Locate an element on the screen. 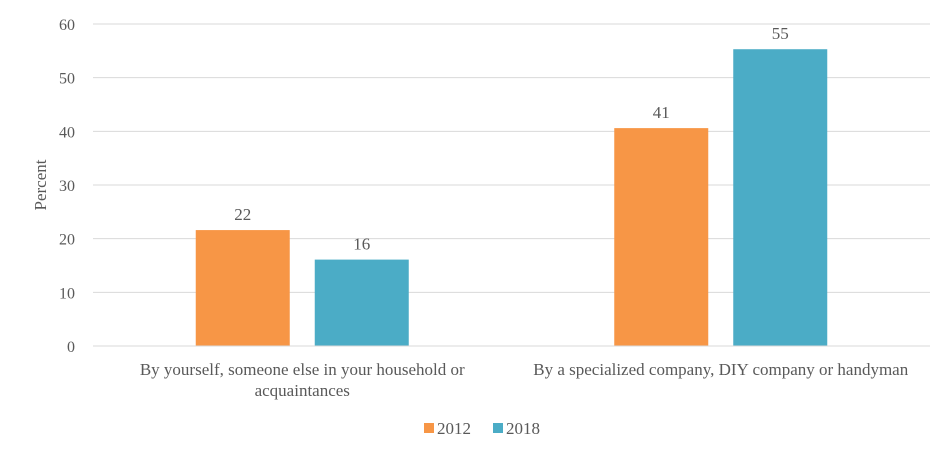 The image size is (949, 456). x-tick-label: acquaintances is located at coordinates (302, 390).